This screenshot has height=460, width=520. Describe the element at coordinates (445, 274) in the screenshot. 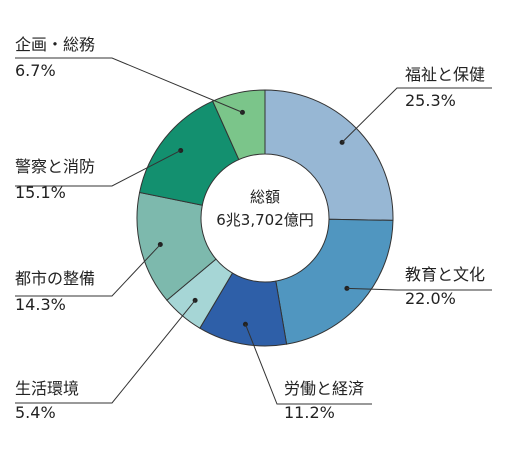

I see `slice-name-label-2: 教育と文化` at that location.